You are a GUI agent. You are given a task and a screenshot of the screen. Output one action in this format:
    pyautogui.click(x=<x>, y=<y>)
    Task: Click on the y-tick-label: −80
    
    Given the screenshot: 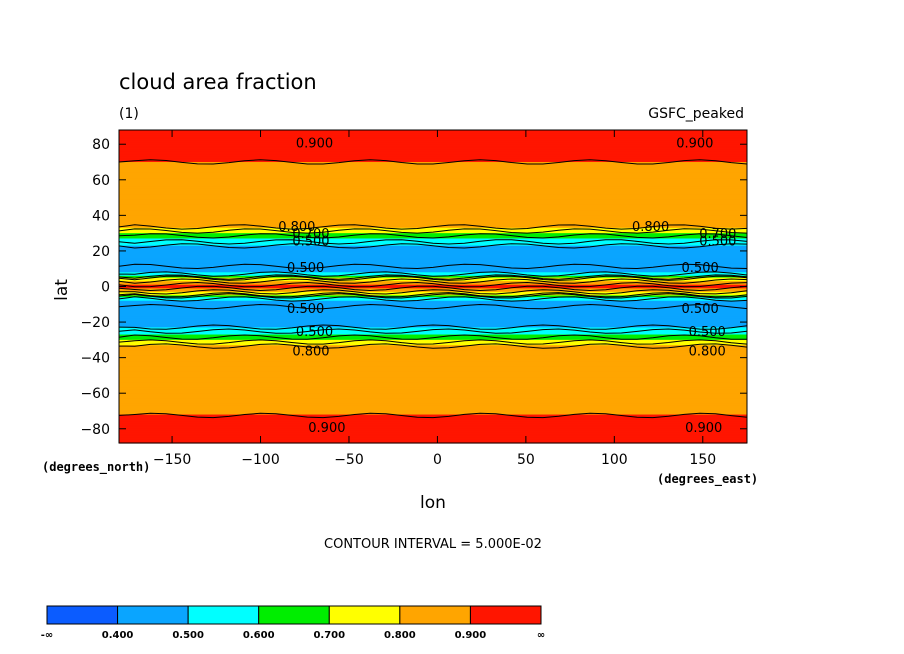 What is the action you would take?
    pyautogui.click(x=95, y=430)
    